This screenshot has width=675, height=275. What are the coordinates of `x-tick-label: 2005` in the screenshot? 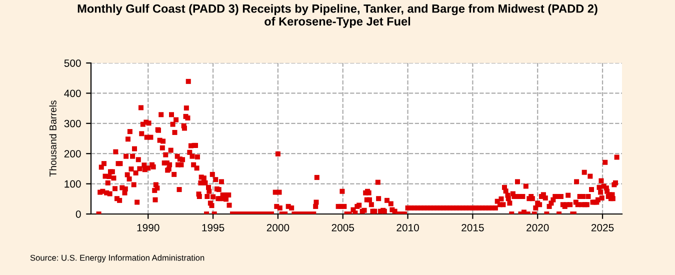 It's located at (343, 228).